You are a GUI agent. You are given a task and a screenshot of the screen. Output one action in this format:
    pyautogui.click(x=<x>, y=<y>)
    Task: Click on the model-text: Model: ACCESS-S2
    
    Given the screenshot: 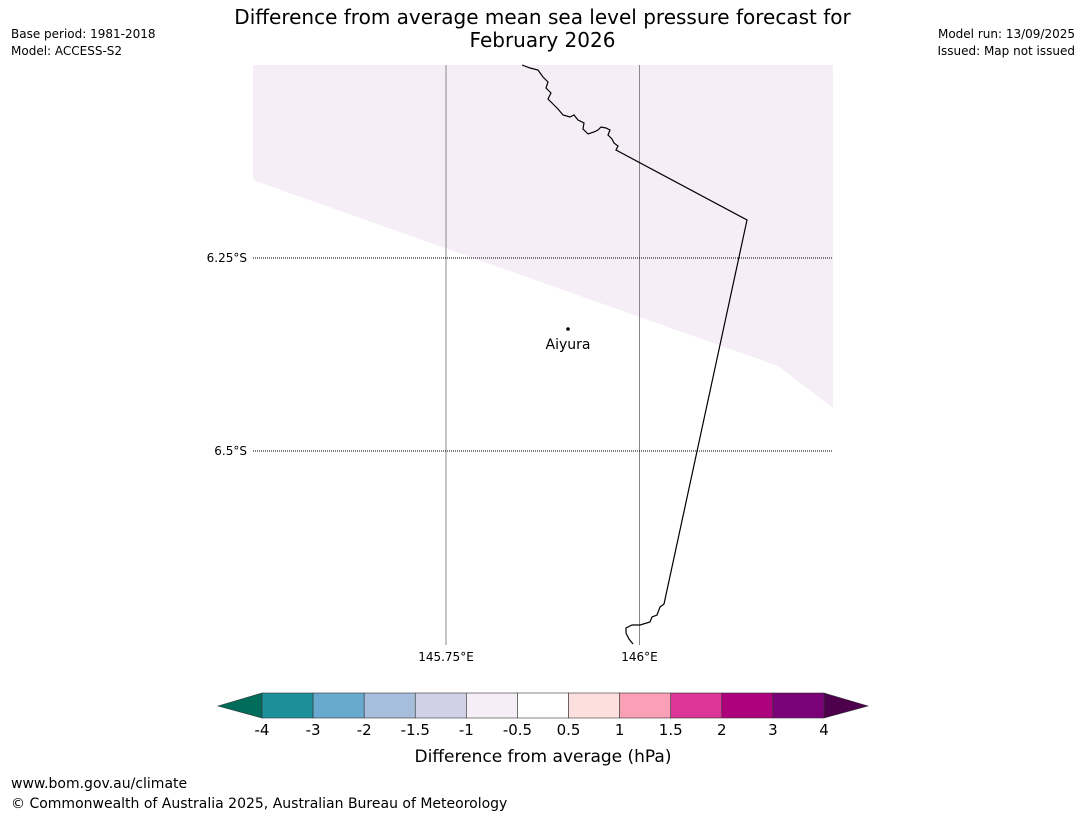 What is the action you would take?
    pyautogui.click(x=67, y=51)
    